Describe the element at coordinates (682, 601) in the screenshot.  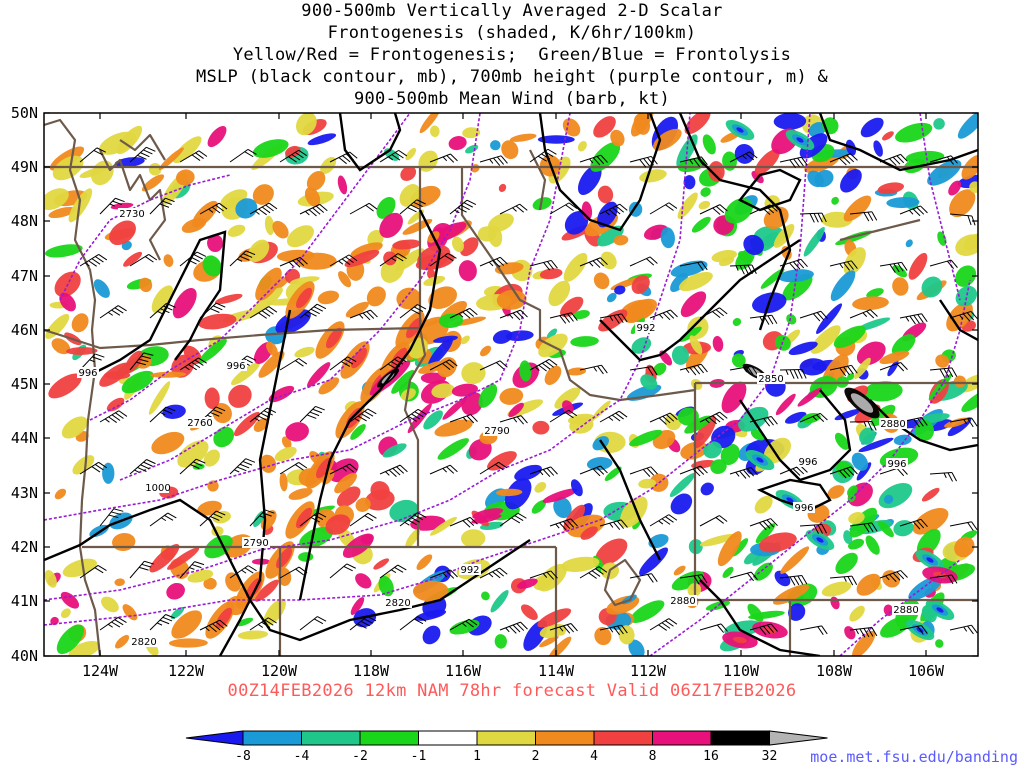
I see `height-contour-label: 2880` at that location.